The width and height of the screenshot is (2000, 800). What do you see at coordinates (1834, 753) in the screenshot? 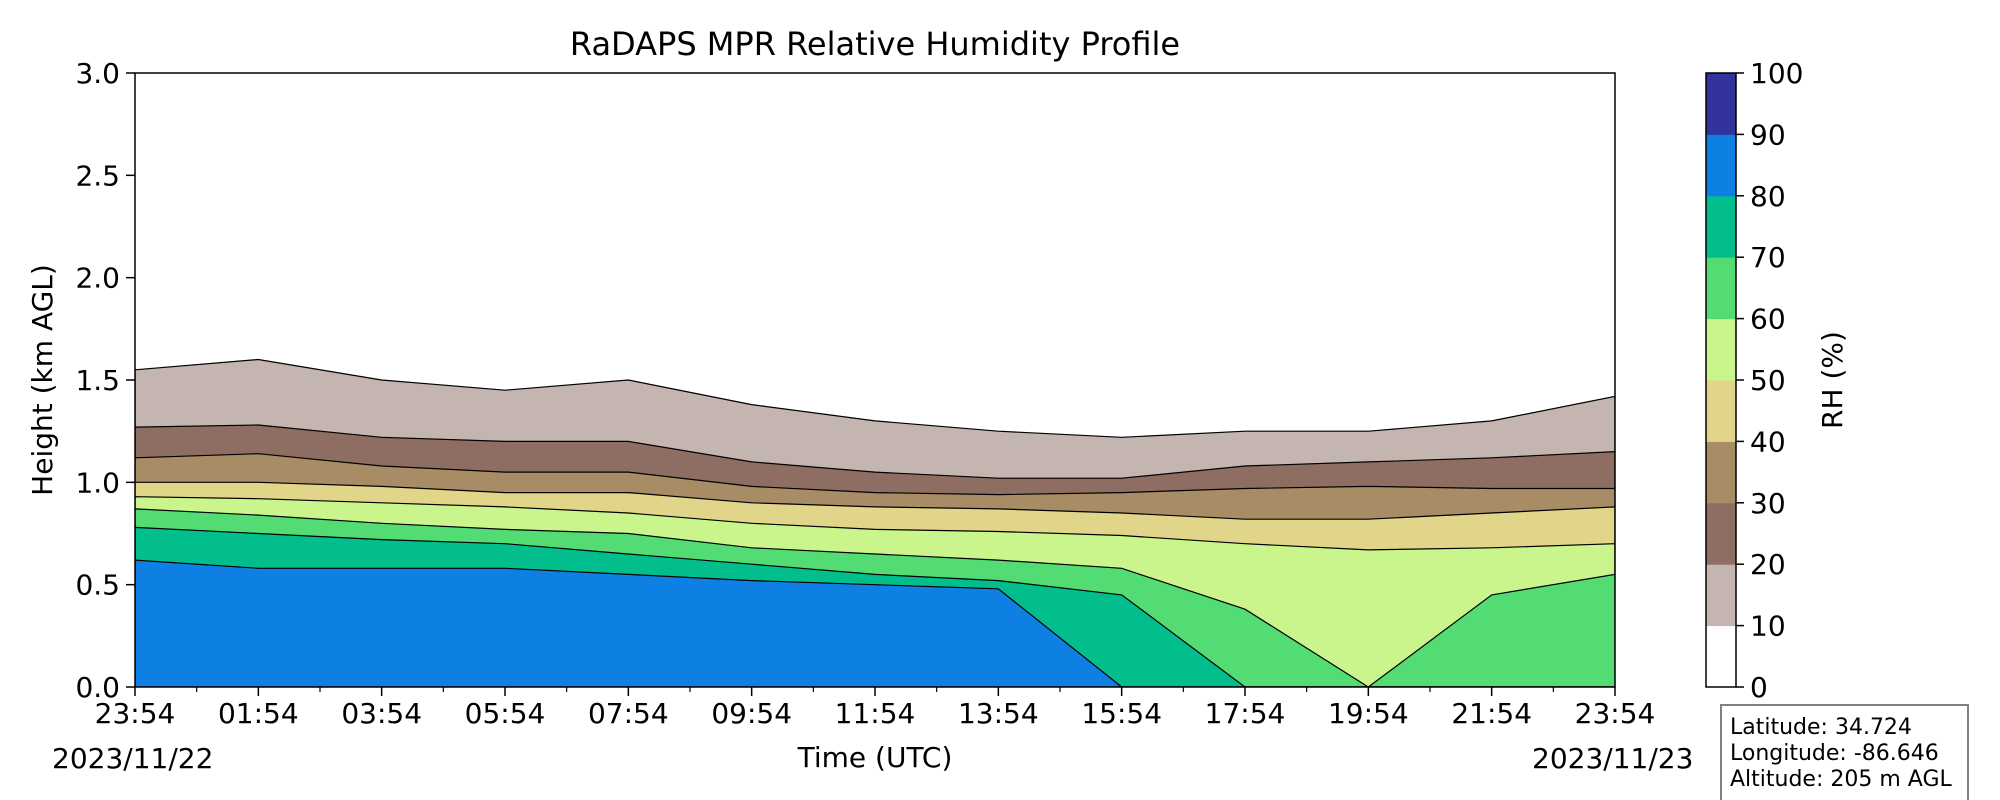
I see `longitude-label: Longitude: -86.646` at bounding box center [1834, 753].